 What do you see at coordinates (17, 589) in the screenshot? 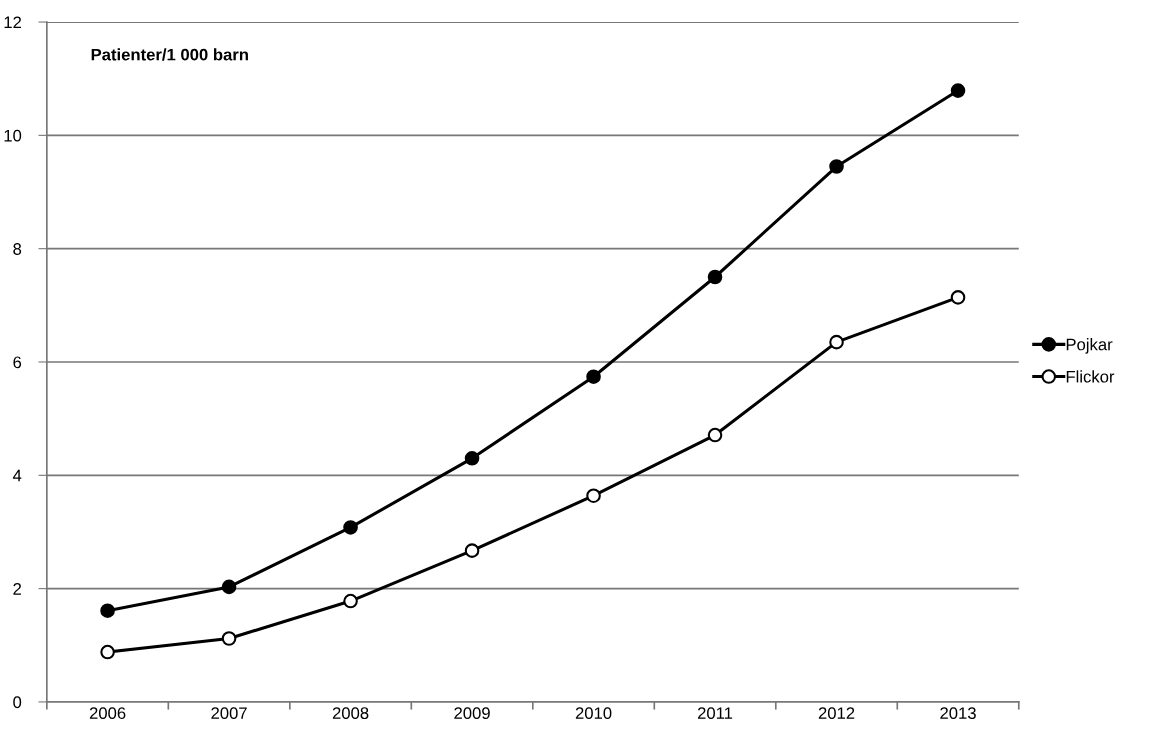
I see `y-tick-label: 2` at bounding box center [17, 589].